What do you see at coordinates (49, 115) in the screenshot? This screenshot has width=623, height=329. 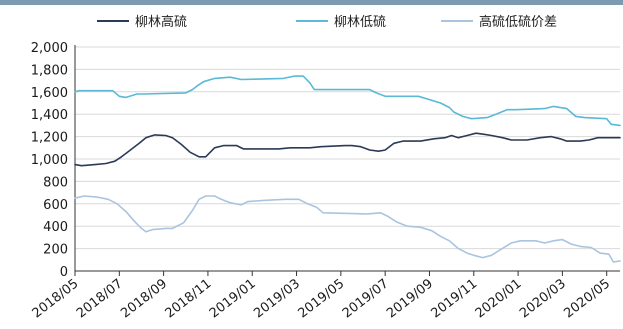 I see `y-tick-label: 1,400` at bounding box center [49, 115].